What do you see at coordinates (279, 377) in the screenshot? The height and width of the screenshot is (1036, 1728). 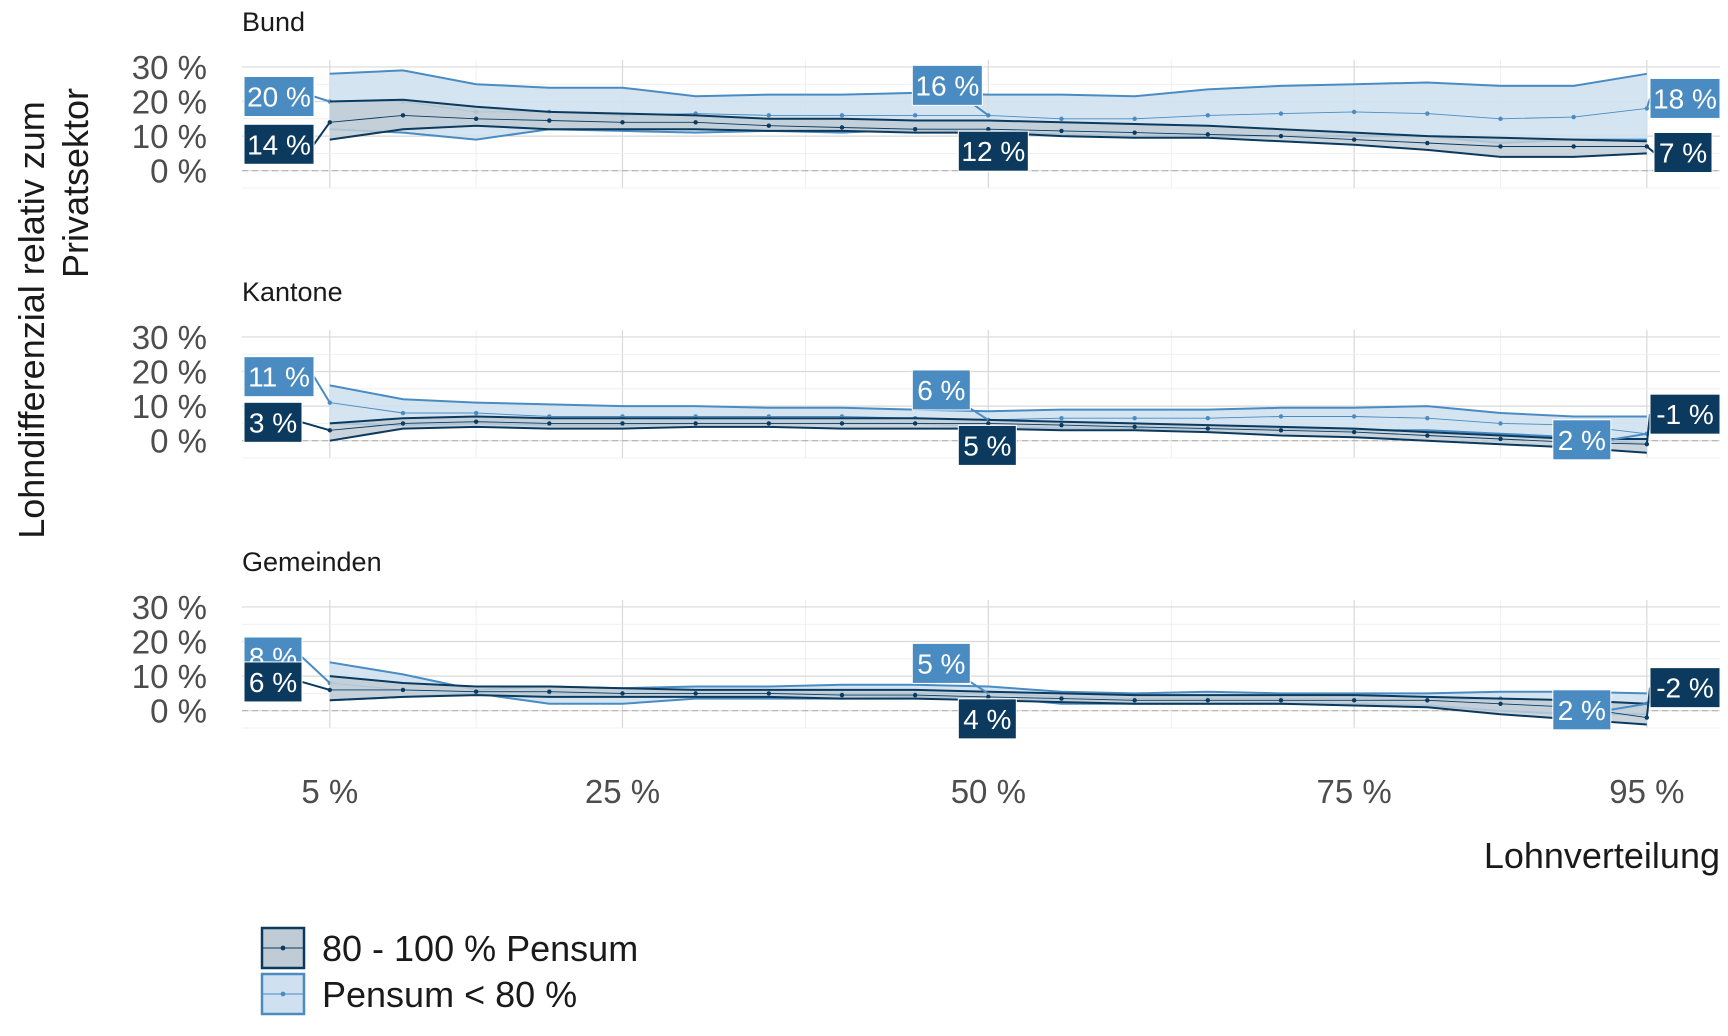 I see `label-text: 11 %` at bounding box center [279, 377].